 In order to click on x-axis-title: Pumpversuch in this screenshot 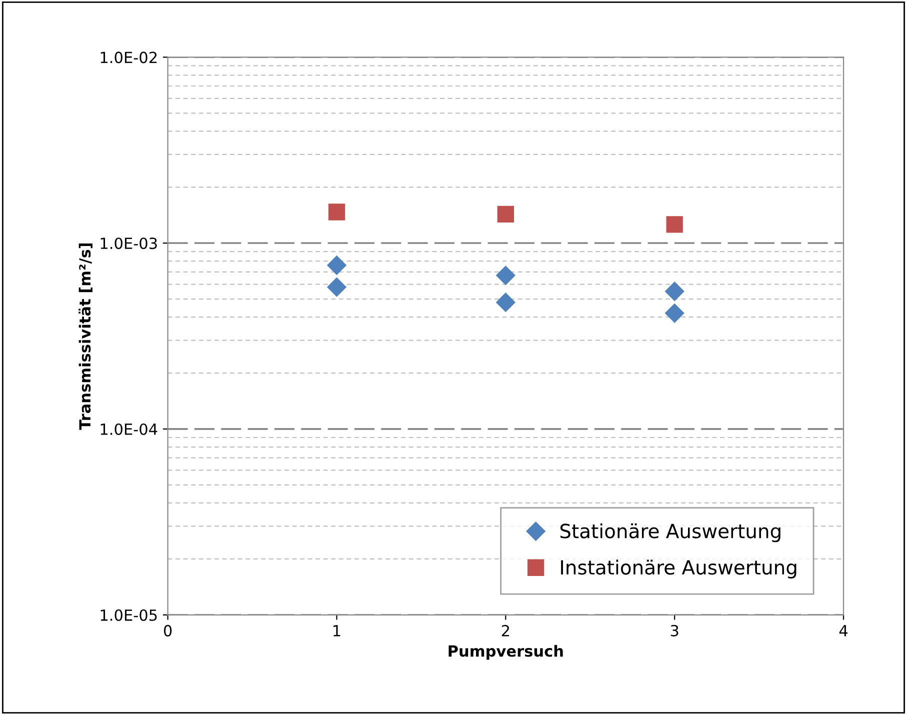, I will do `click(505, 652)`.